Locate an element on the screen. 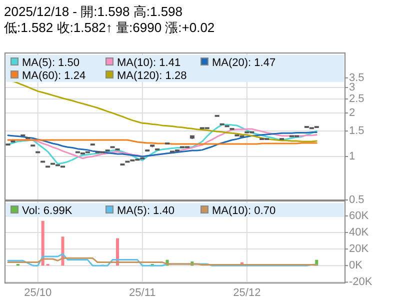 The image size is (400, 301). legend: MA(60): 1.24 is located at coordinates (54, 76).